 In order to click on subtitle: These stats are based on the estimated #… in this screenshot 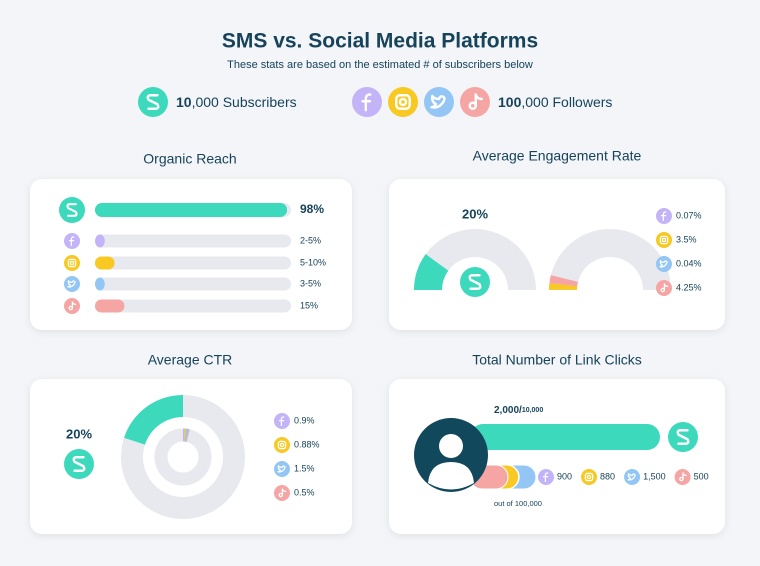, I will do `click(380, 65)`.